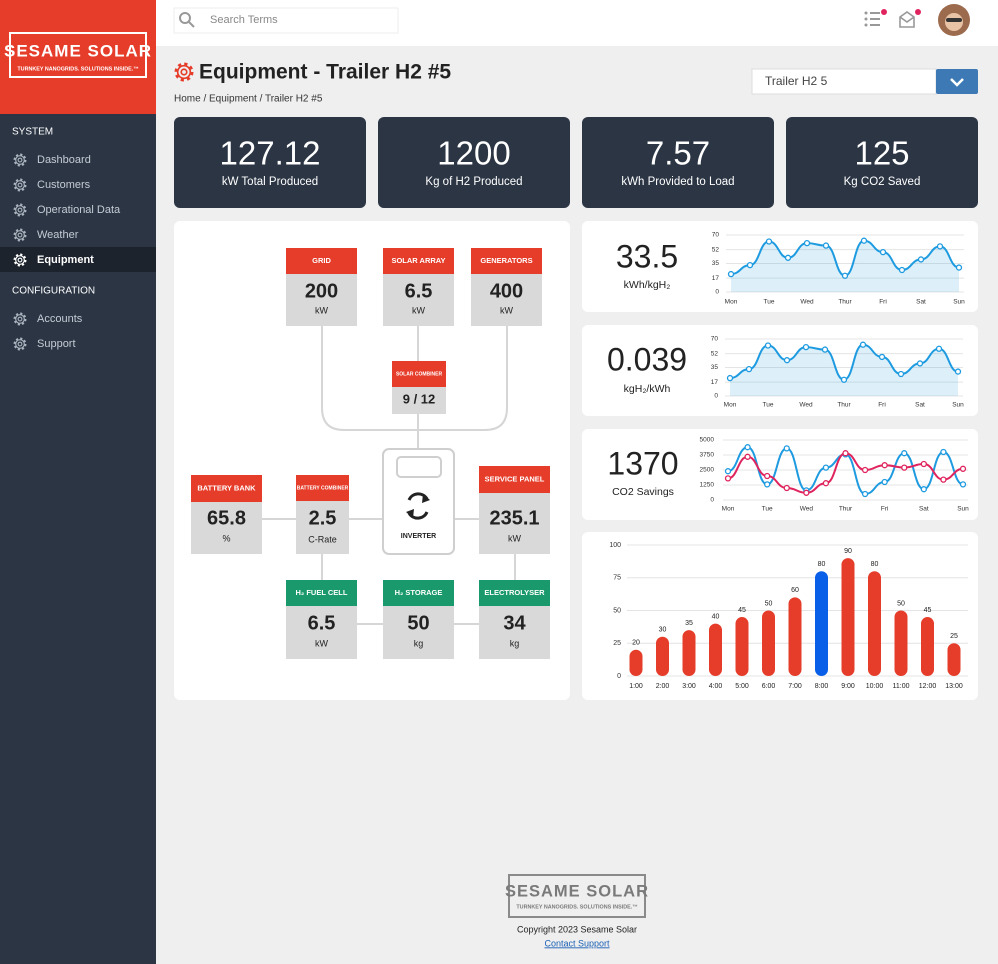  What do you see at coordinates (64, 185) in the screenshot?
I see `nav-item: Customers` at bounding box center [64, 185].